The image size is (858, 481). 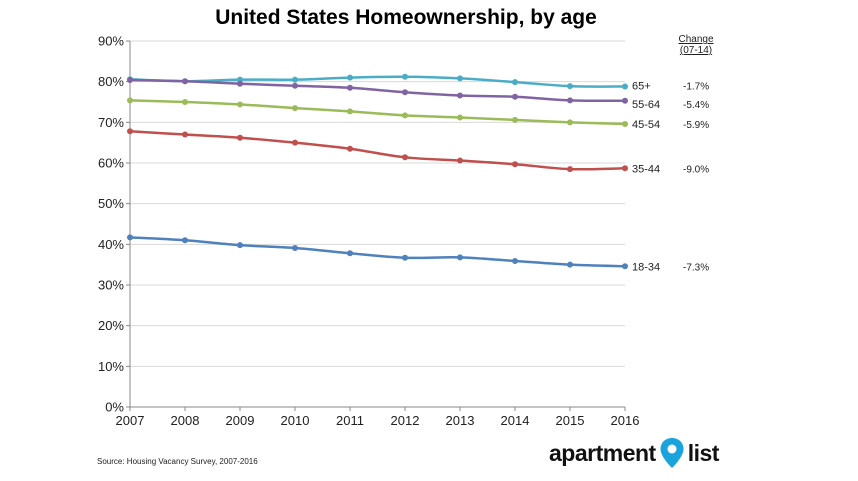 What do you see at coordinates (377, 81) in the screenshot?
I see `series-line-65plus` at bounding box center [377, 81].